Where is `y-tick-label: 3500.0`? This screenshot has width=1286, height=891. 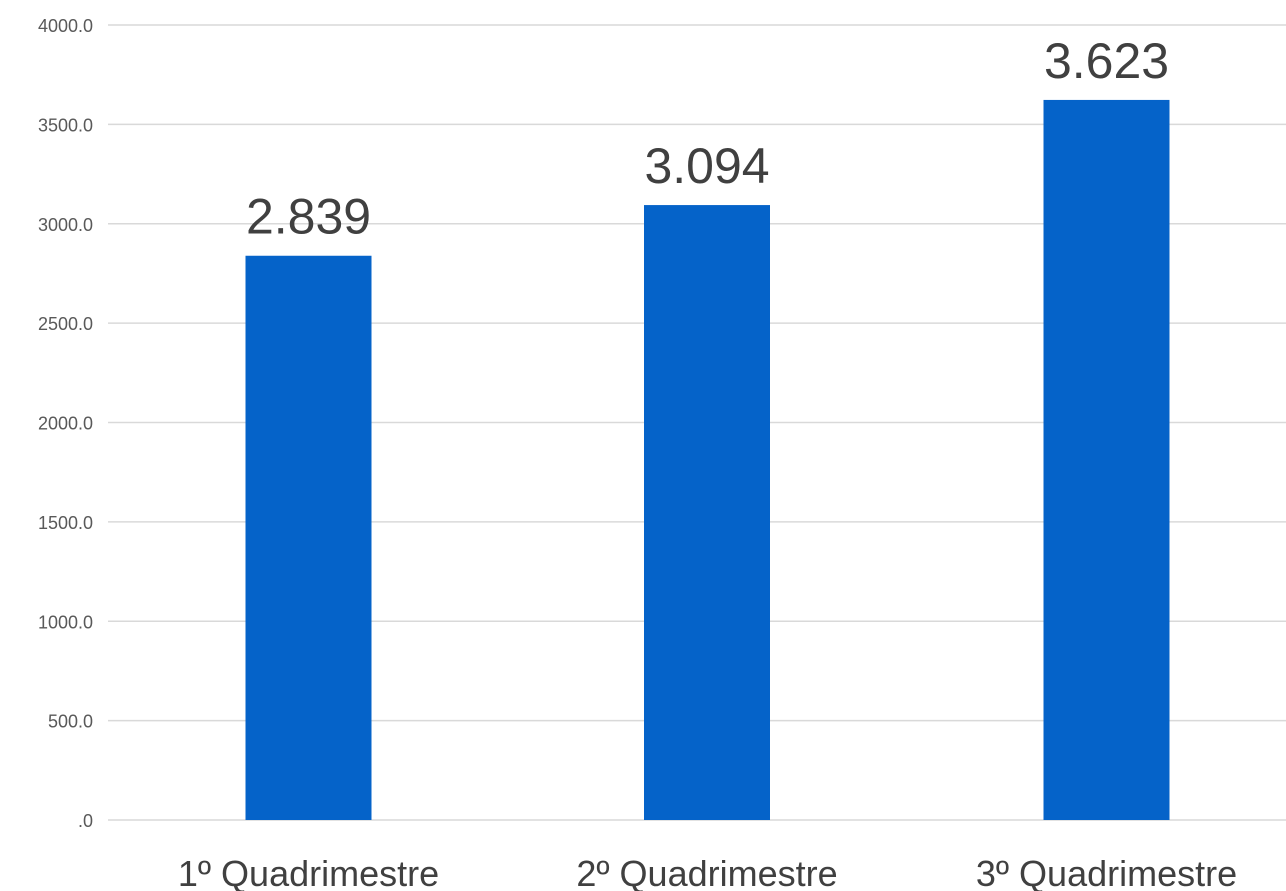 y-tick-label: 3500.0 is located at coordinates (65, 125).